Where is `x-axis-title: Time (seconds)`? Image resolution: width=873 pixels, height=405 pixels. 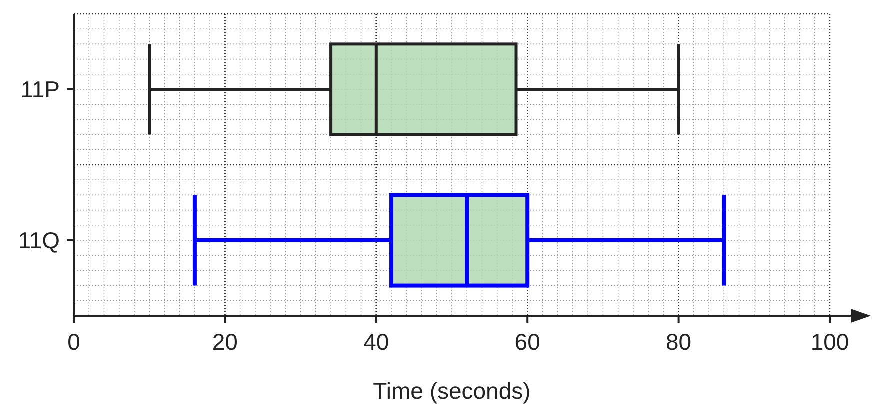 x-axis-title: Time (seconds) is located at coordinates (452, 391).